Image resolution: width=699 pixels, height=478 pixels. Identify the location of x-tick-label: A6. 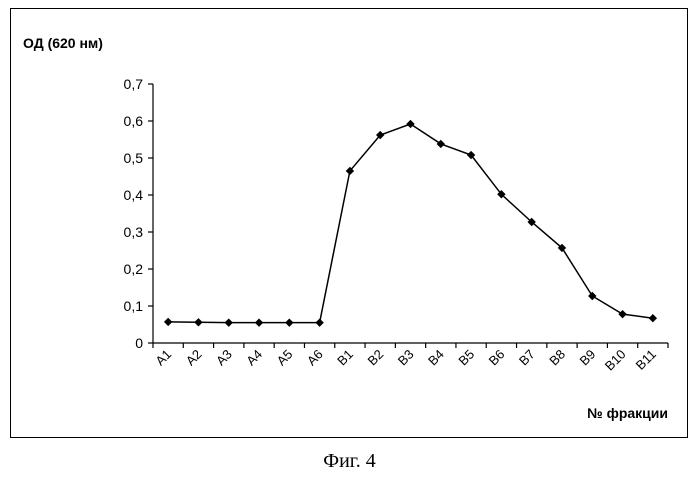
(315, 358).